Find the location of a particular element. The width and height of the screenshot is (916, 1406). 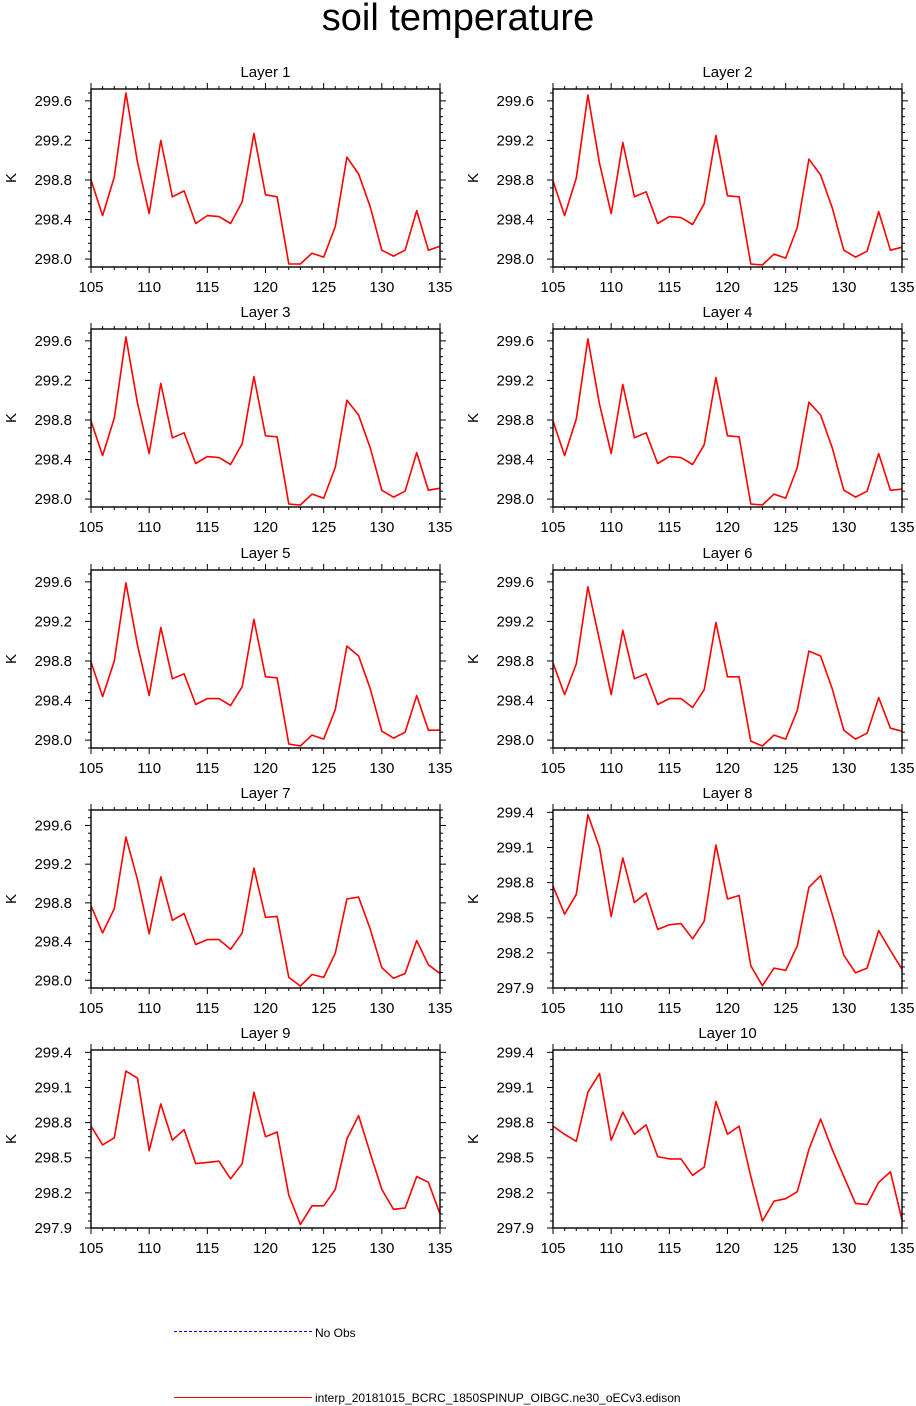

y-tick-label: 298.2 is located at coordinates (515, 1193).